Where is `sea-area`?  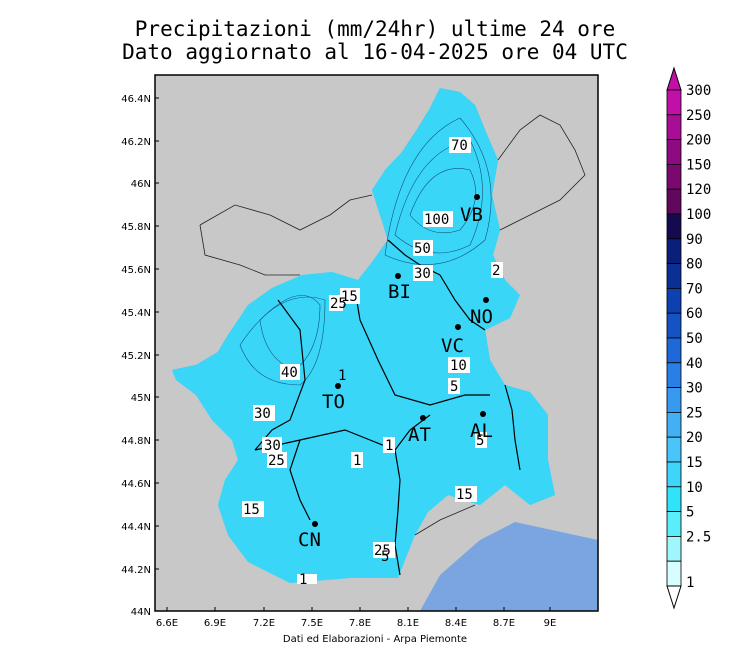 sea-area is located at coordinates (509, 566).